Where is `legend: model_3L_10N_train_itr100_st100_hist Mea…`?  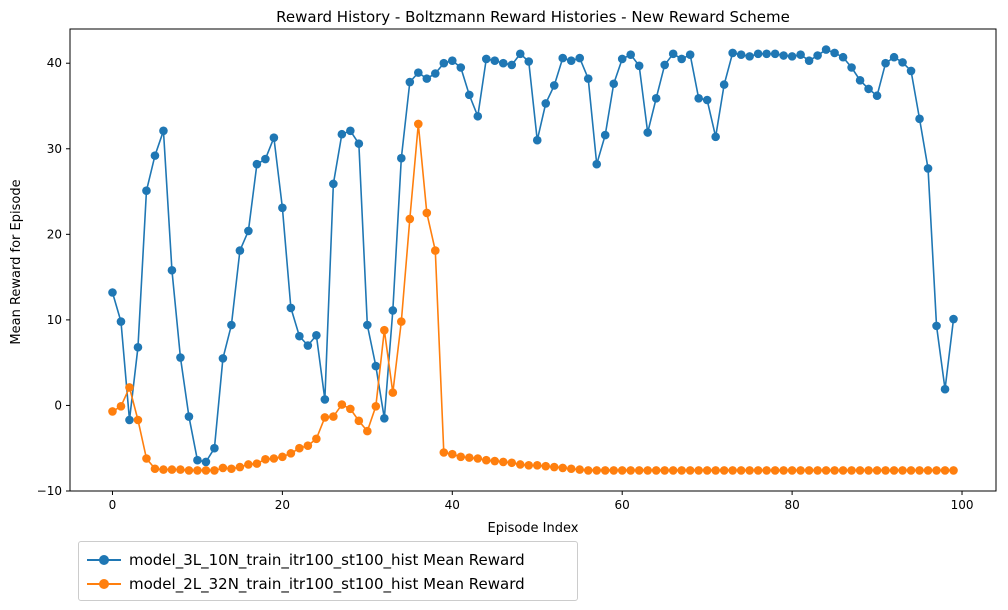 legend: model_3L_10N_train_itr100_st100_hist Mea… is located at coordinates (328, 571).